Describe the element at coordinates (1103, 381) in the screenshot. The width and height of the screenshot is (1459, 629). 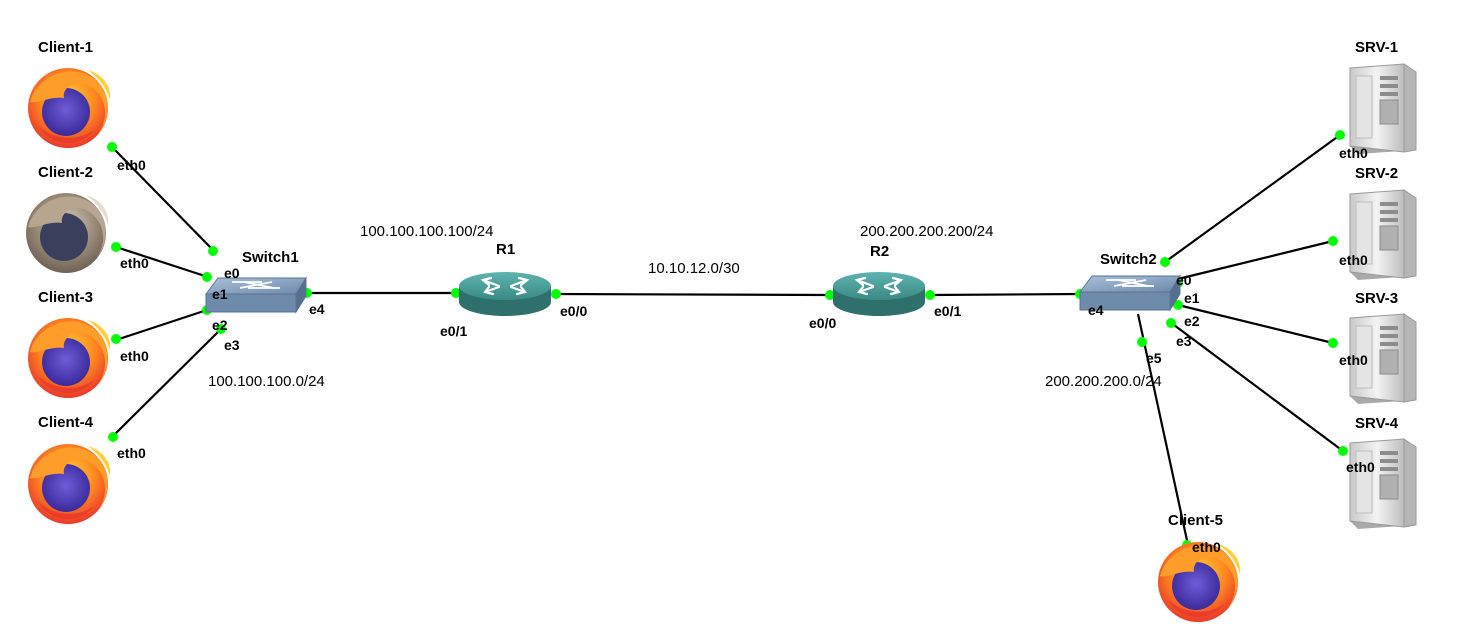
I see `lan2-subnet-label: 200.200.200.0/24` at that location.